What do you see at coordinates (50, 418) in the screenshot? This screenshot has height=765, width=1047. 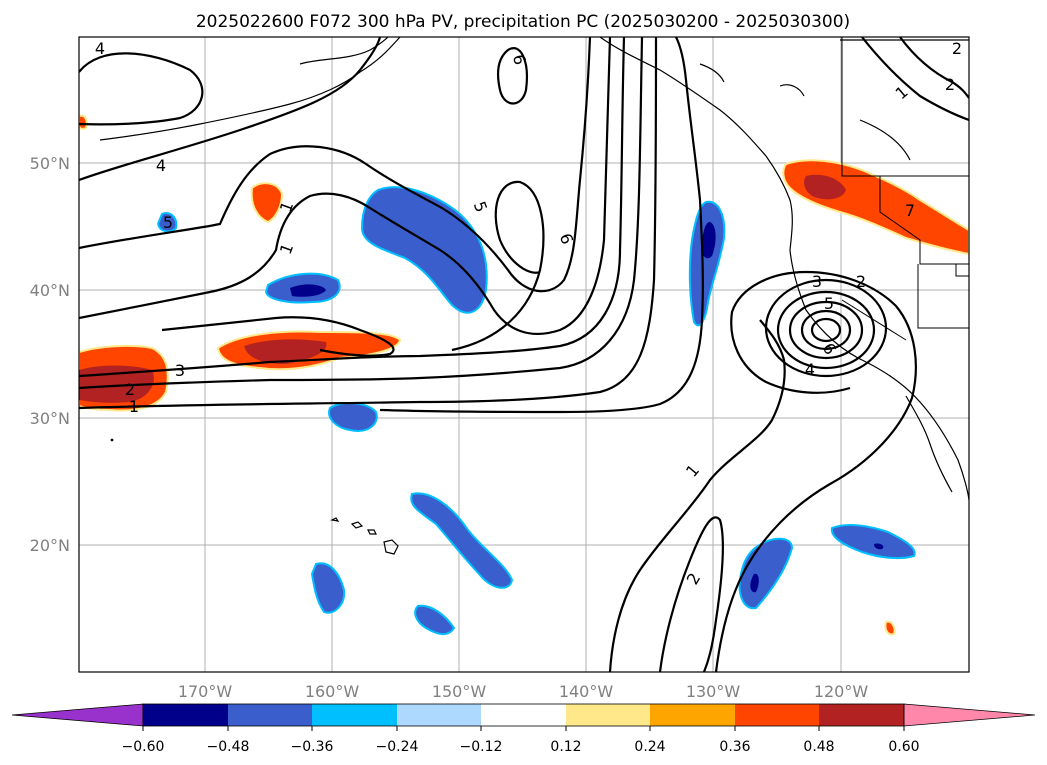 I see `lat-label: 30°N` at bounding box center [50, 418].